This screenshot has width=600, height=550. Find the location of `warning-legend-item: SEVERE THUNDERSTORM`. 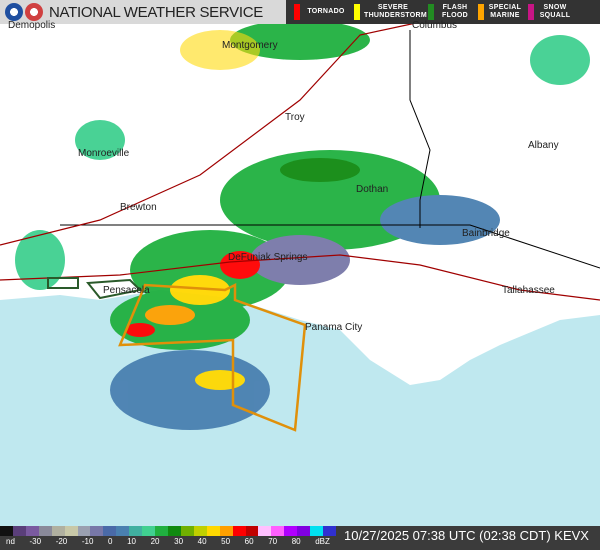

warning-legend-item: SEVERE THUNDERSTORM is located at coordinates (390, 12).